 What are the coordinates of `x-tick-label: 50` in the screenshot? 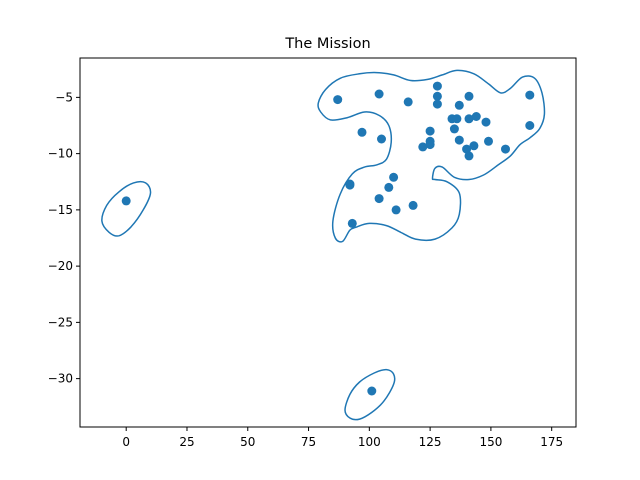 It's located at (247, 442).